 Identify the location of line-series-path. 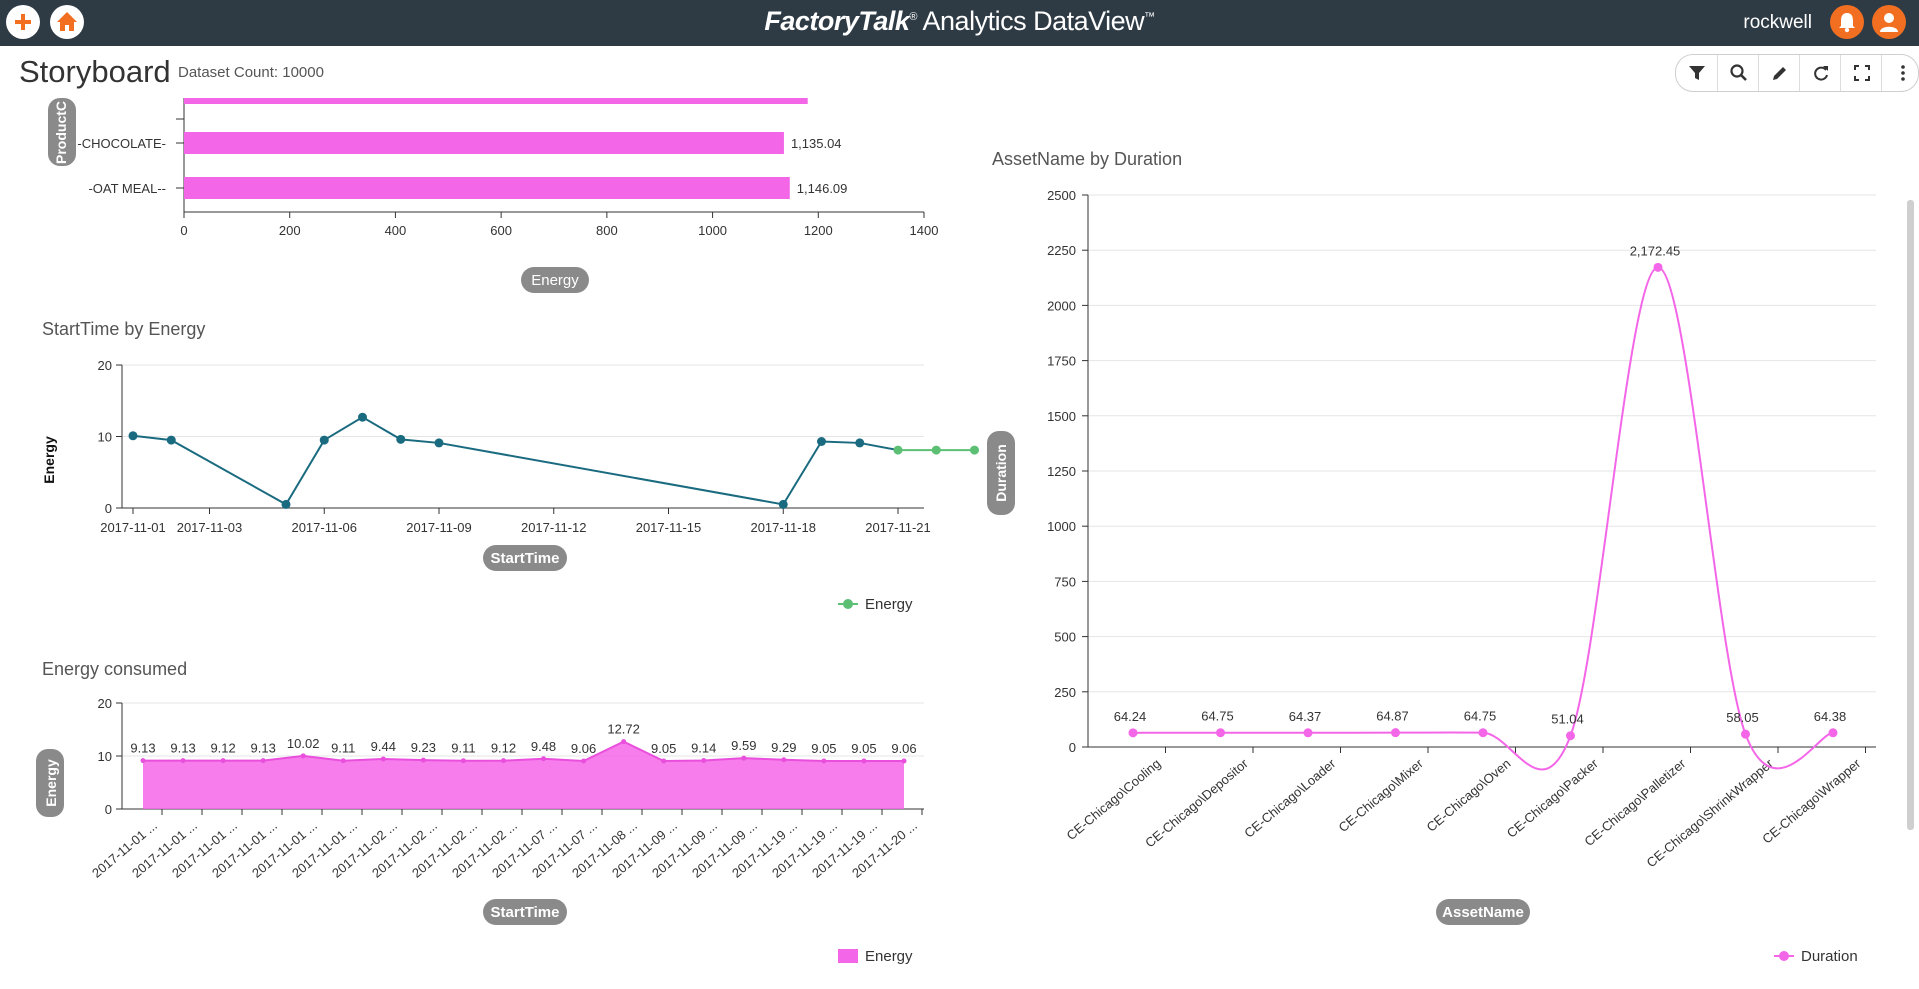
(515, 461).